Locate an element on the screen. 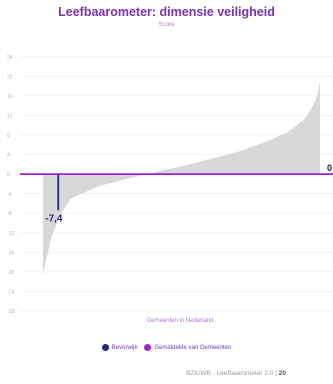  y-tick-label: 0 is located at coordinates (8, 175).